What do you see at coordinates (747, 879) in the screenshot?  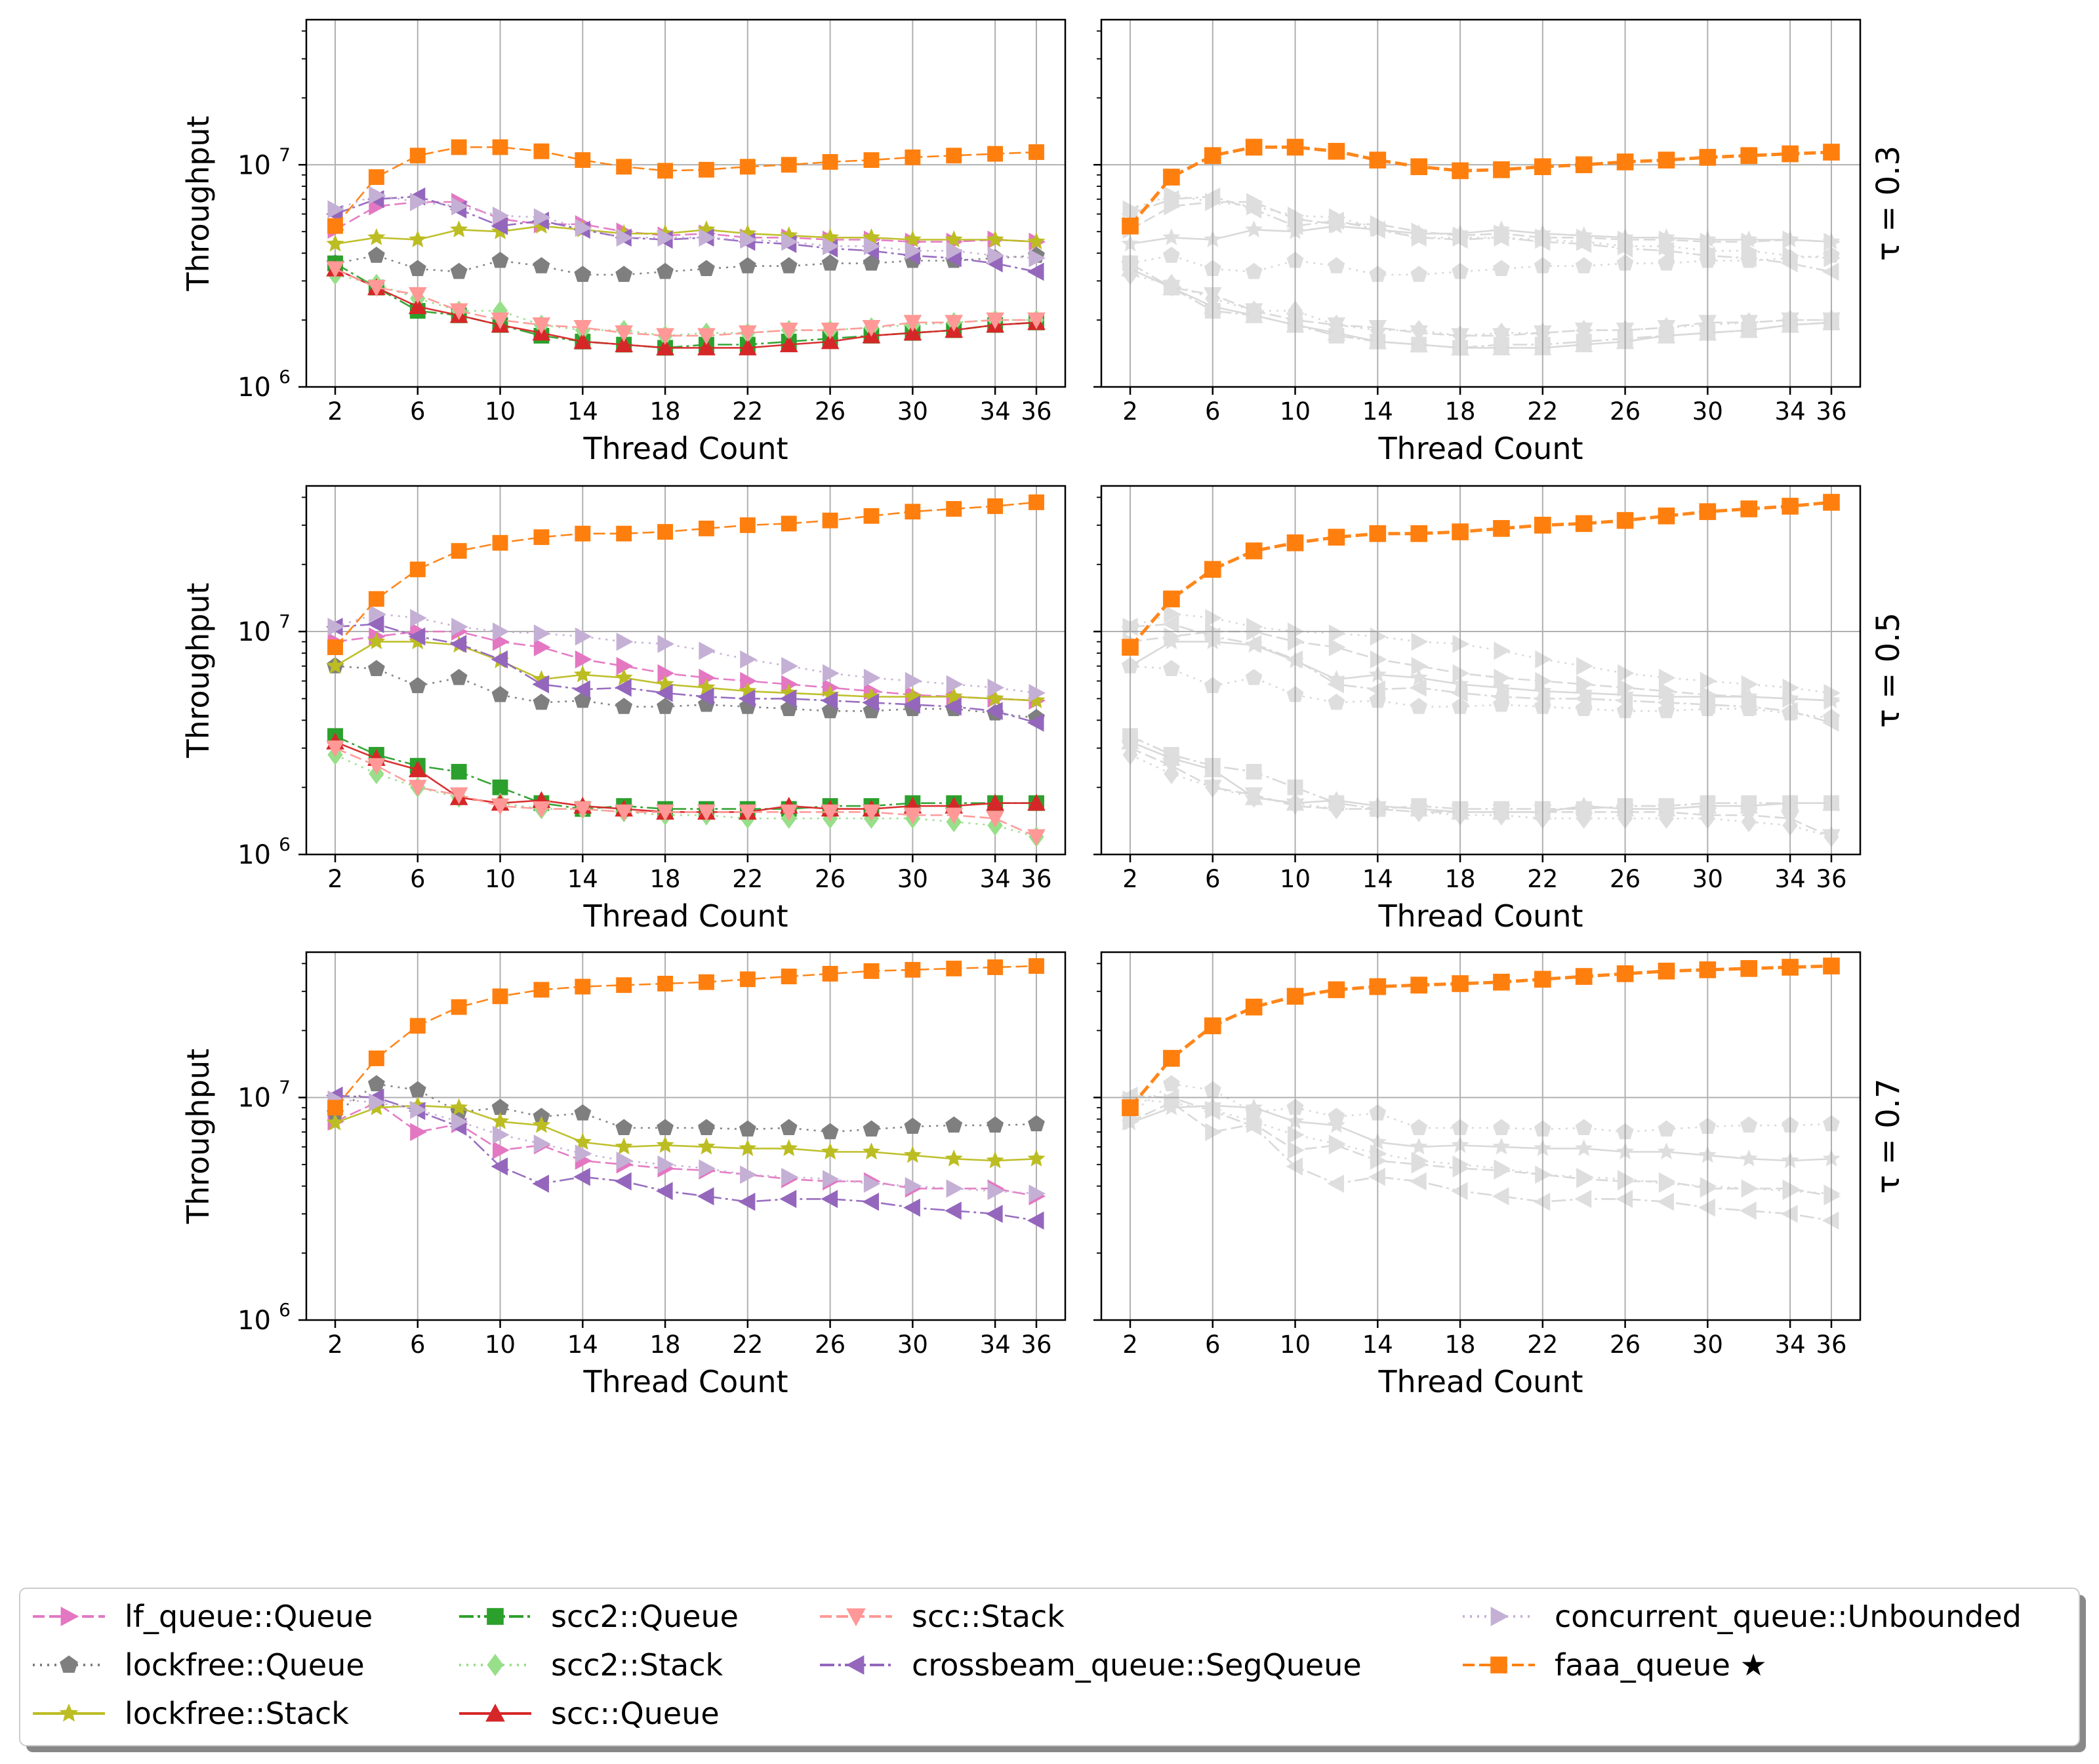 I see `x-tick-label: 22` at bounding box center [747, 879].